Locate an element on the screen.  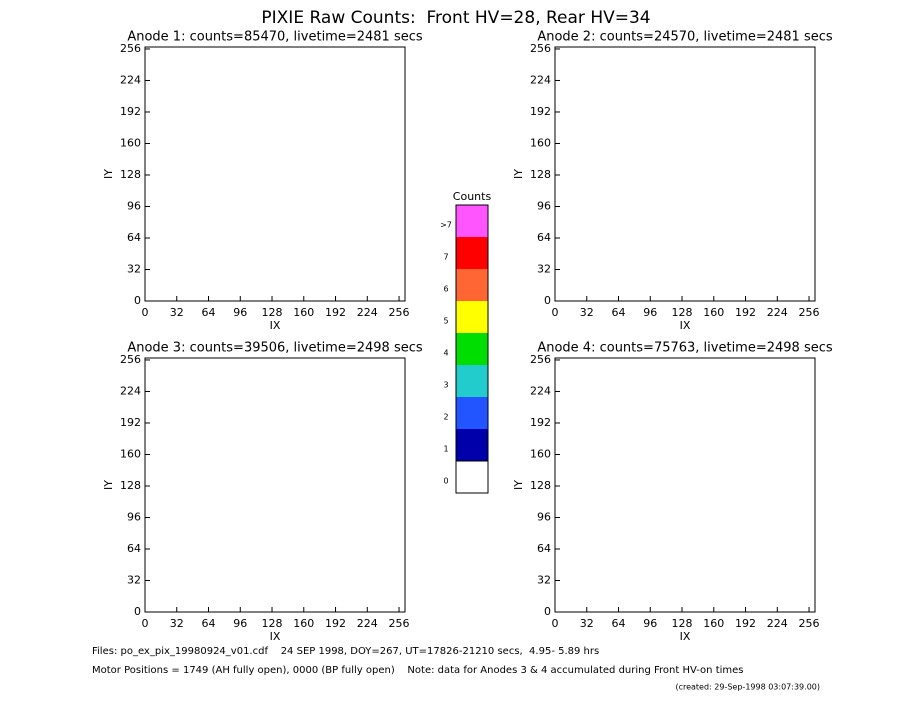
colorbar-label: >7 is located at coordinates (446, 225).